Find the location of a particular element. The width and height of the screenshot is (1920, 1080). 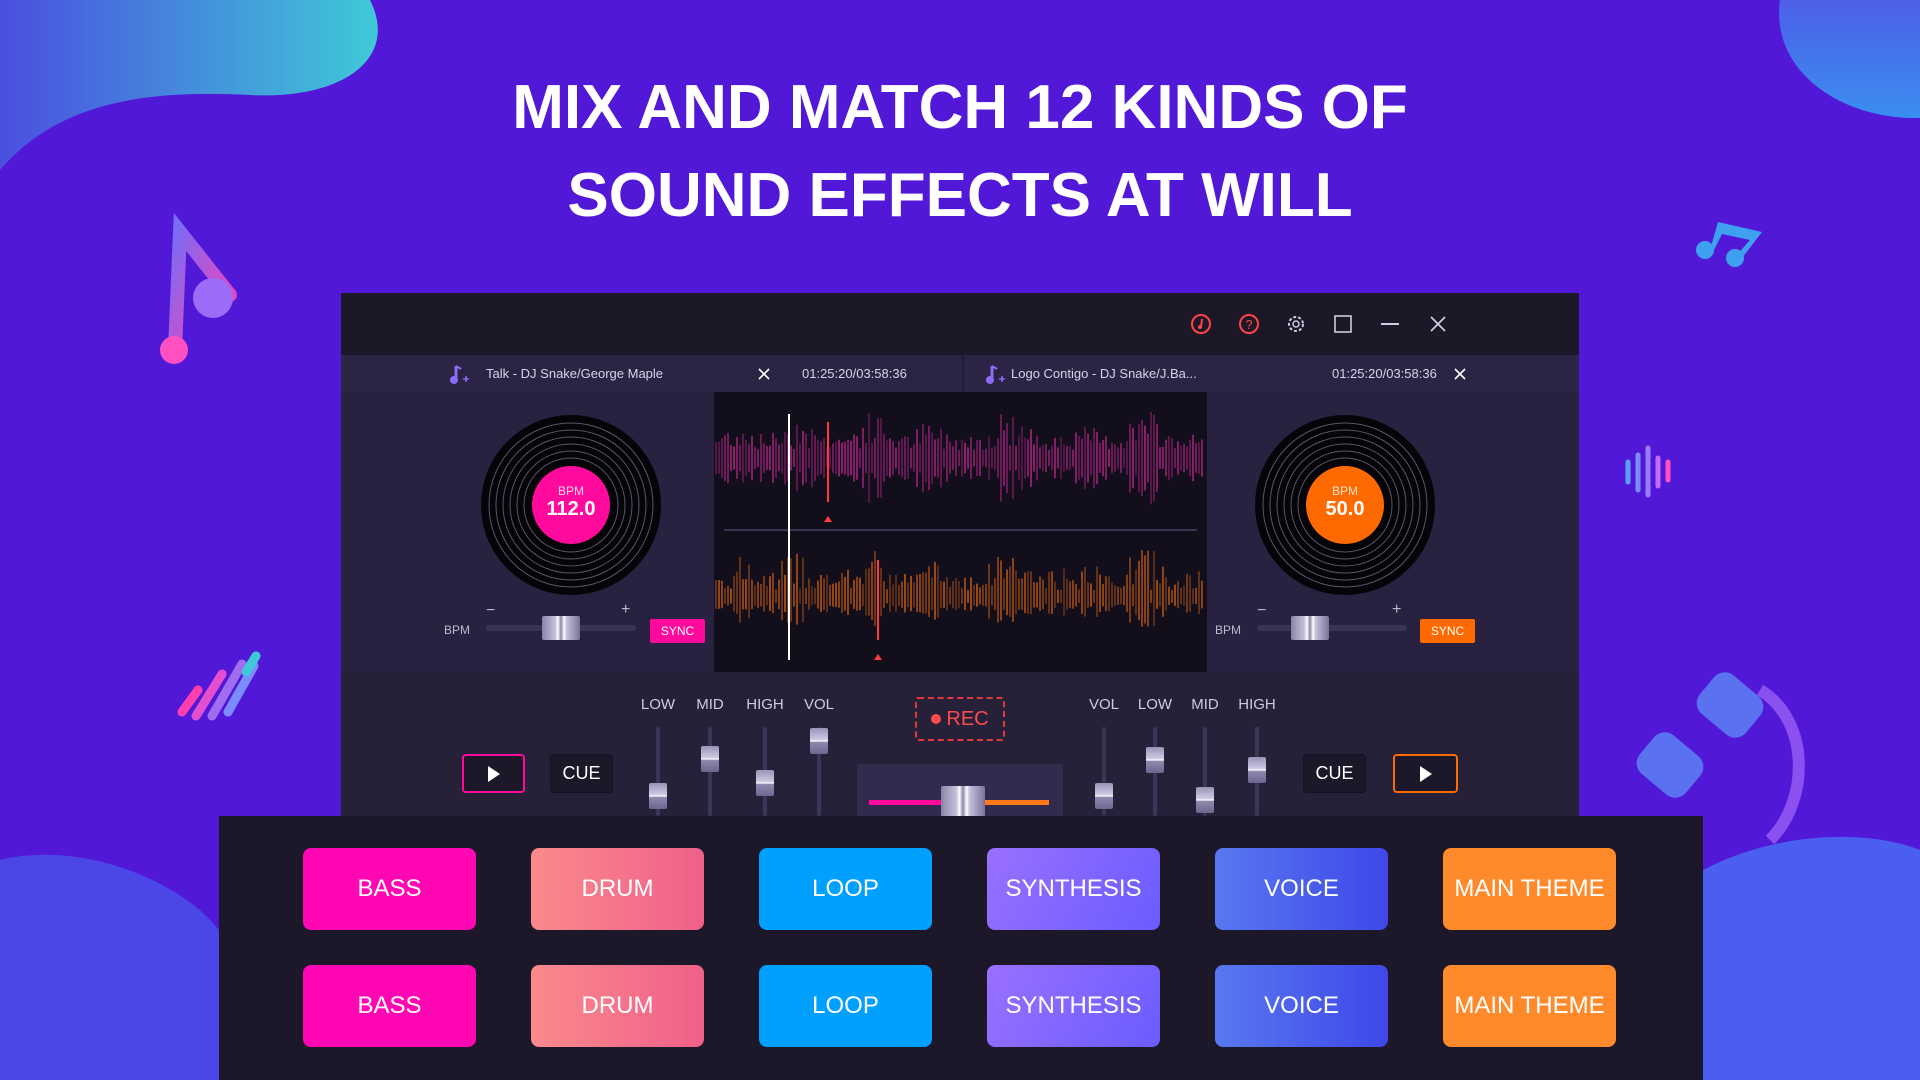

waveform-display is located at coordinates (960, 532).